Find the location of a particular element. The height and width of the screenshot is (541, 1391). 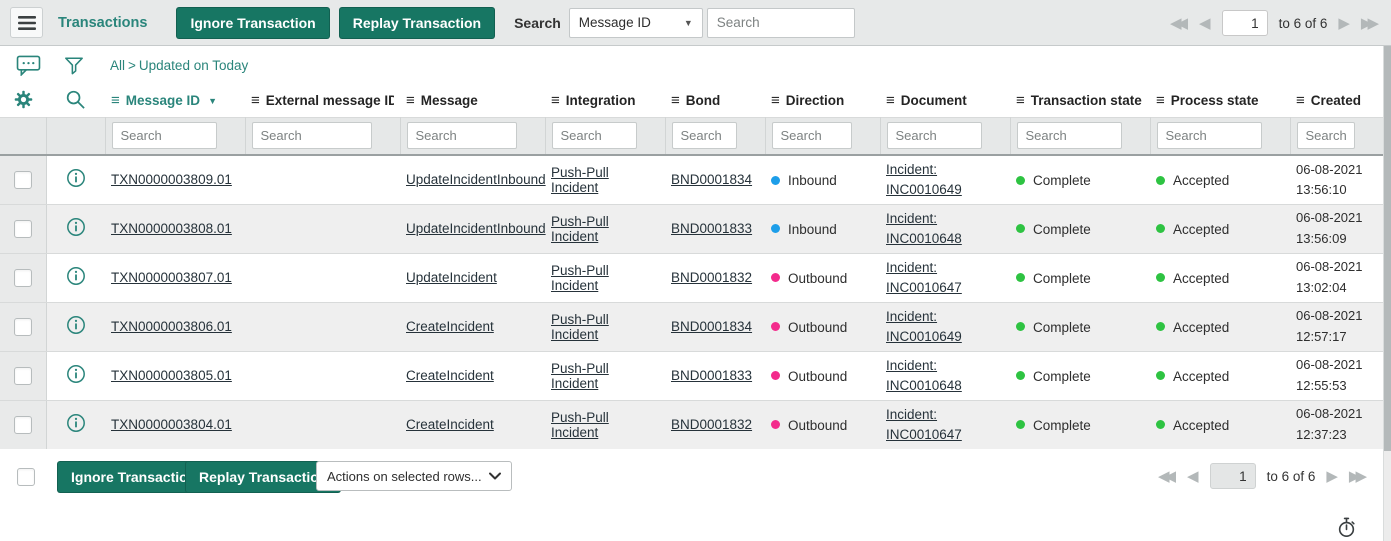

gear-icon is located at coordinates (23, 99).